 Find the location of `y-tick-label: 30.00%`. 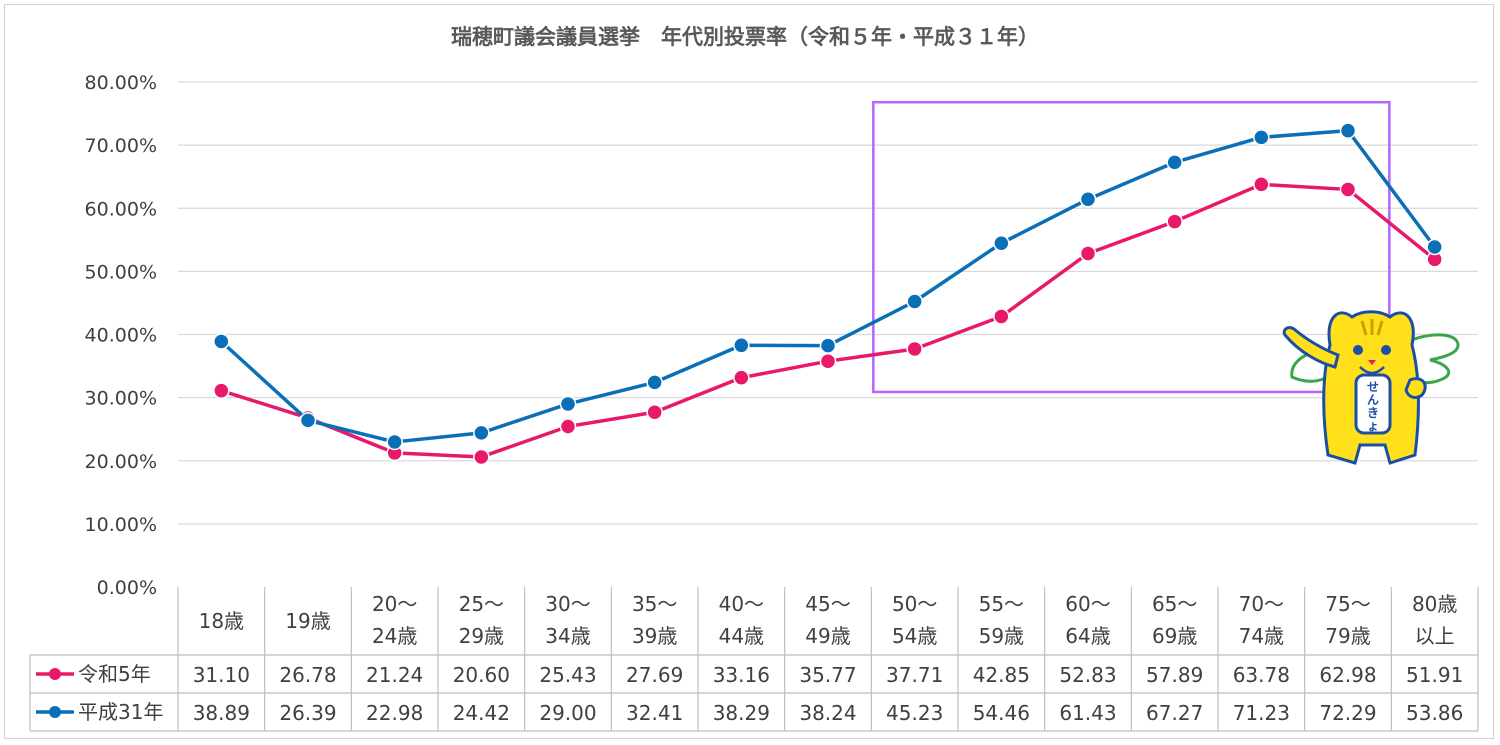

y-tick-label: 30.00% is located at coordinates (121, 399).